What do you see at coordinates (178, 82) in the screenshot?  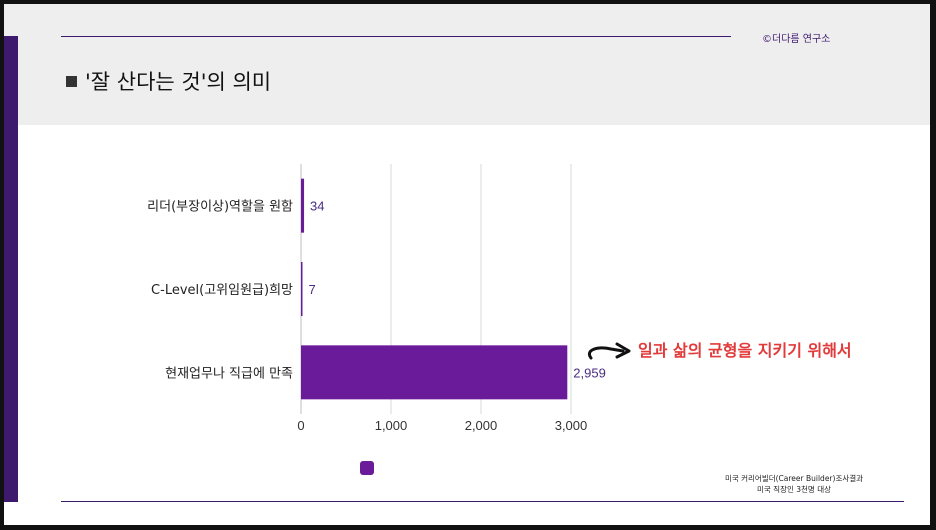 I see `page-title: '잘 산다는 것'의 의미` at bounding box center [178, 82].